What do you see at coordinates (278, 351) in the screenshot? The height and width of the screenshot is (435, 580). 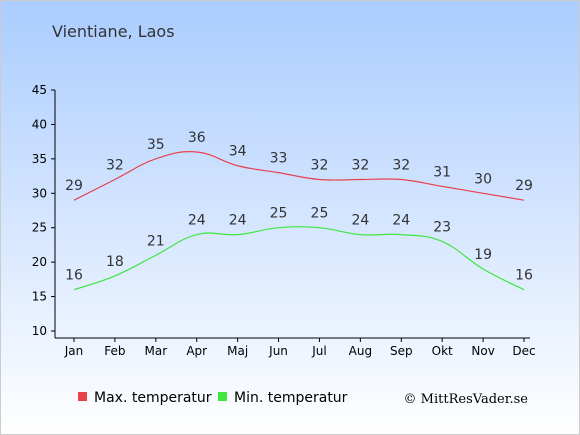 I see `x-tick-label: Jun` at bounding box center [278, 351].